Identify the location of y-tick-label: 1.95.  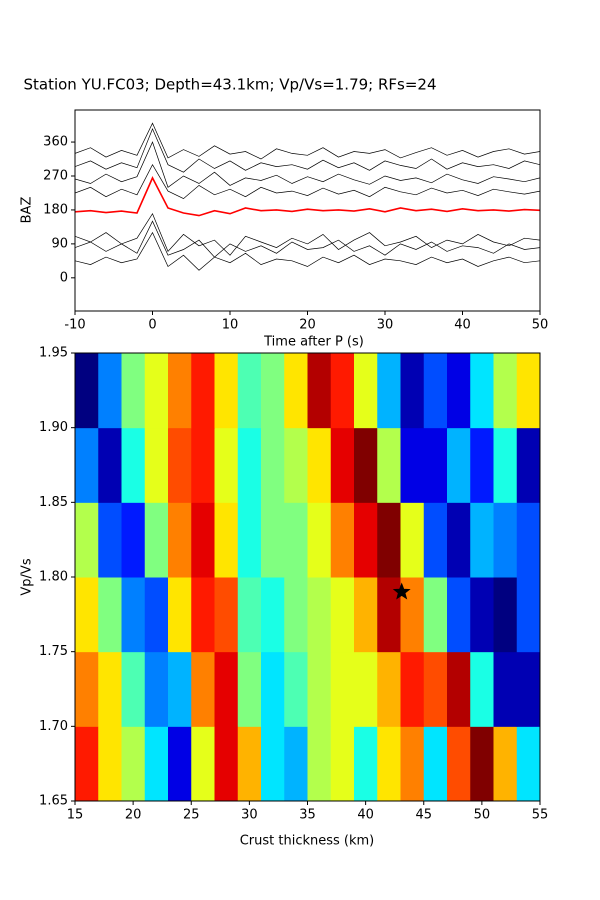
(53, 353).